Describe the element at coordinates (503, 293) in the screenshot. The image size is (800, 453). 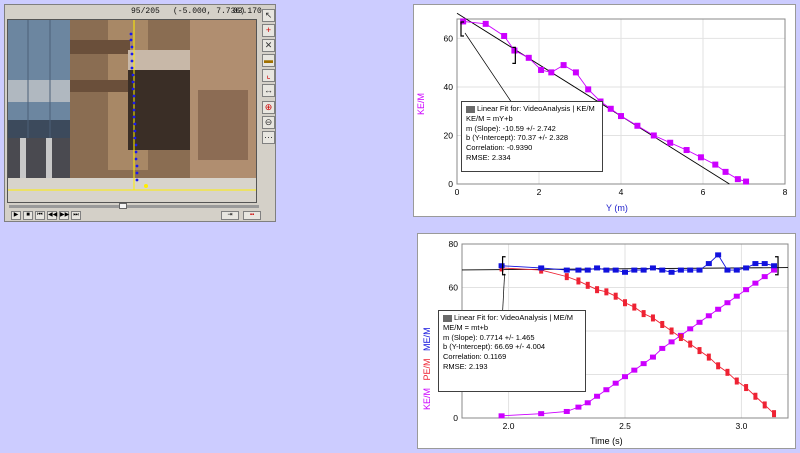
I see `fit-box-leader` at that location.